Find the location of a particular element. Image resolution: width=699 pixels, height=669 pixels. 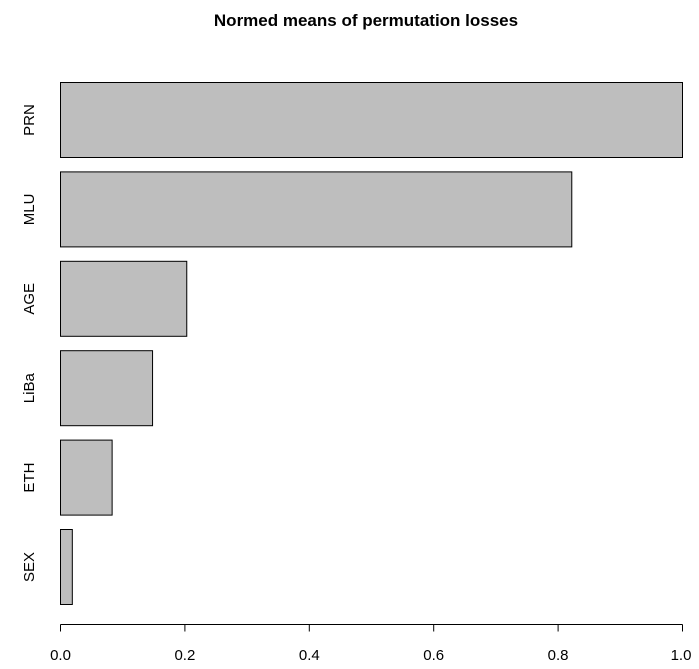

x-tick-label-1: 0.2 is located at coordinates (184, 655).